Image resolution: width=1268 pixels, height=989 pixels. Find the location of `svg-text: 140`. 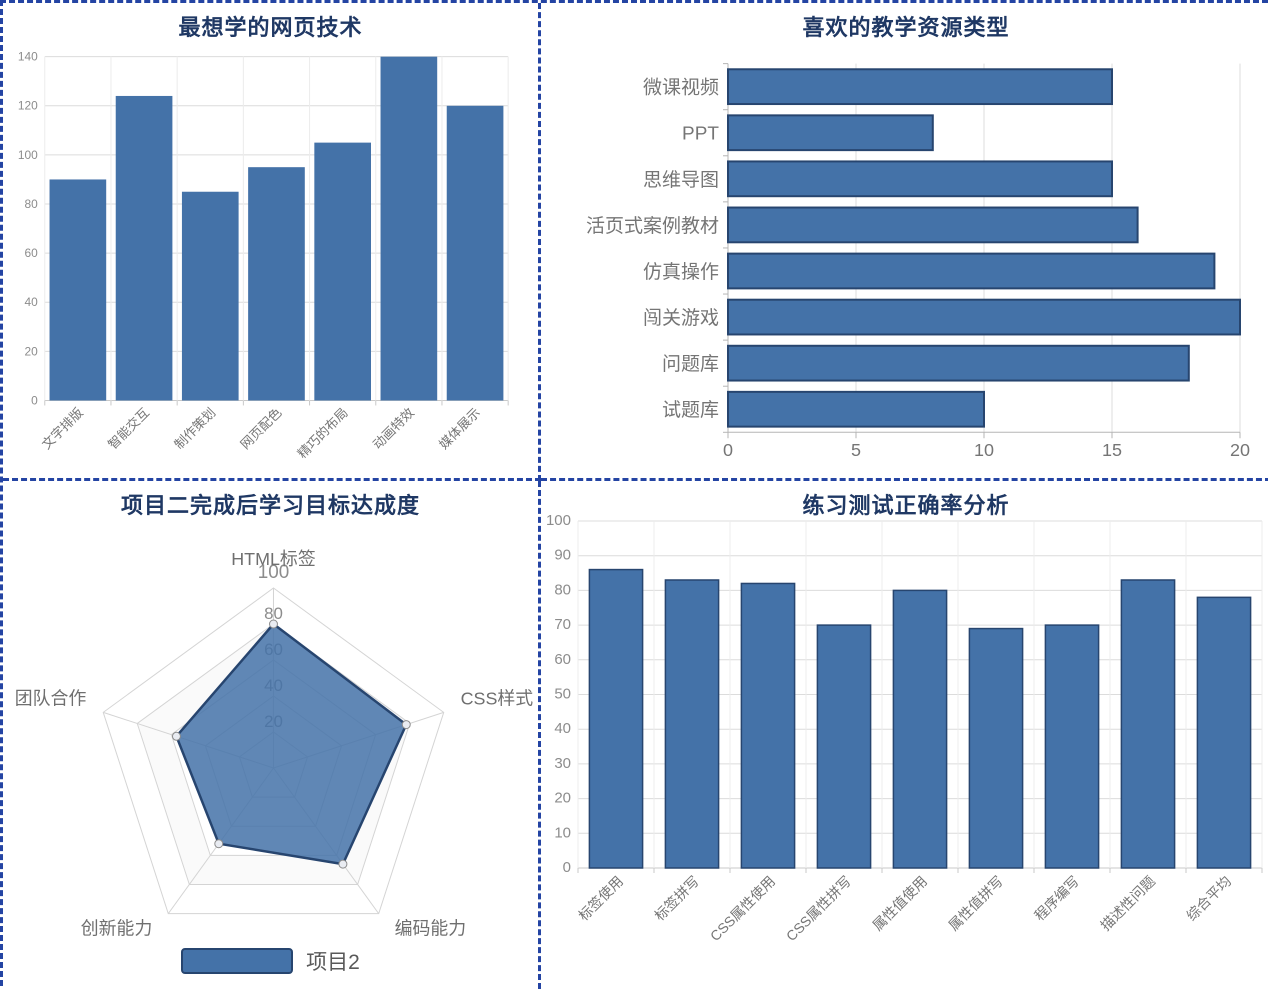

svg-text: 140 is located at coordinates (28, 57).